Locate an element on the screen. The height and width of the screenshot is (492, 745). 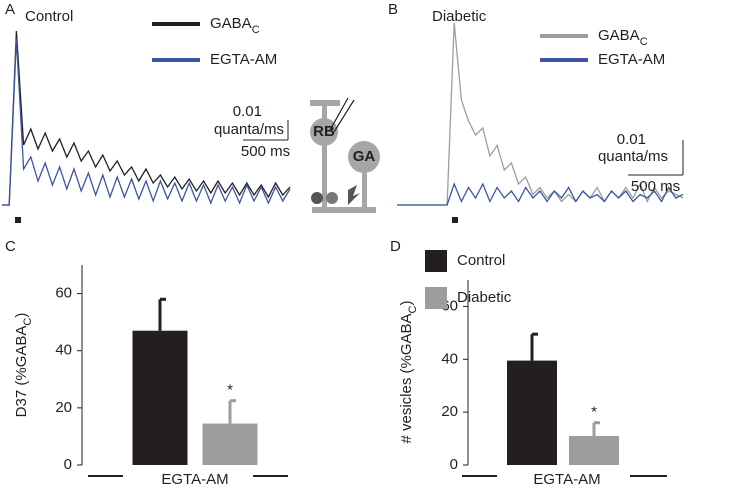
ga-process is located at coordinates (364, 191).